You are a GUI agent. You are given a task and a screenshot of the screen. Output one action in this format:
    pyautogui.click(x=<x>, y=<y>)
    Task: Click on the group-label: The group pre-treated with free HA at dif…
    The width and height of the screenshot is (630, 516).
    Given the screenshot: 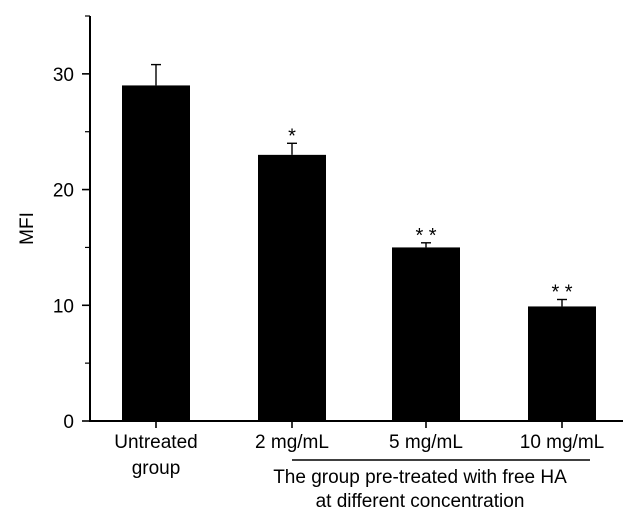 What is the action you would take?
    pyautogui.click(x=420, y=489)
    